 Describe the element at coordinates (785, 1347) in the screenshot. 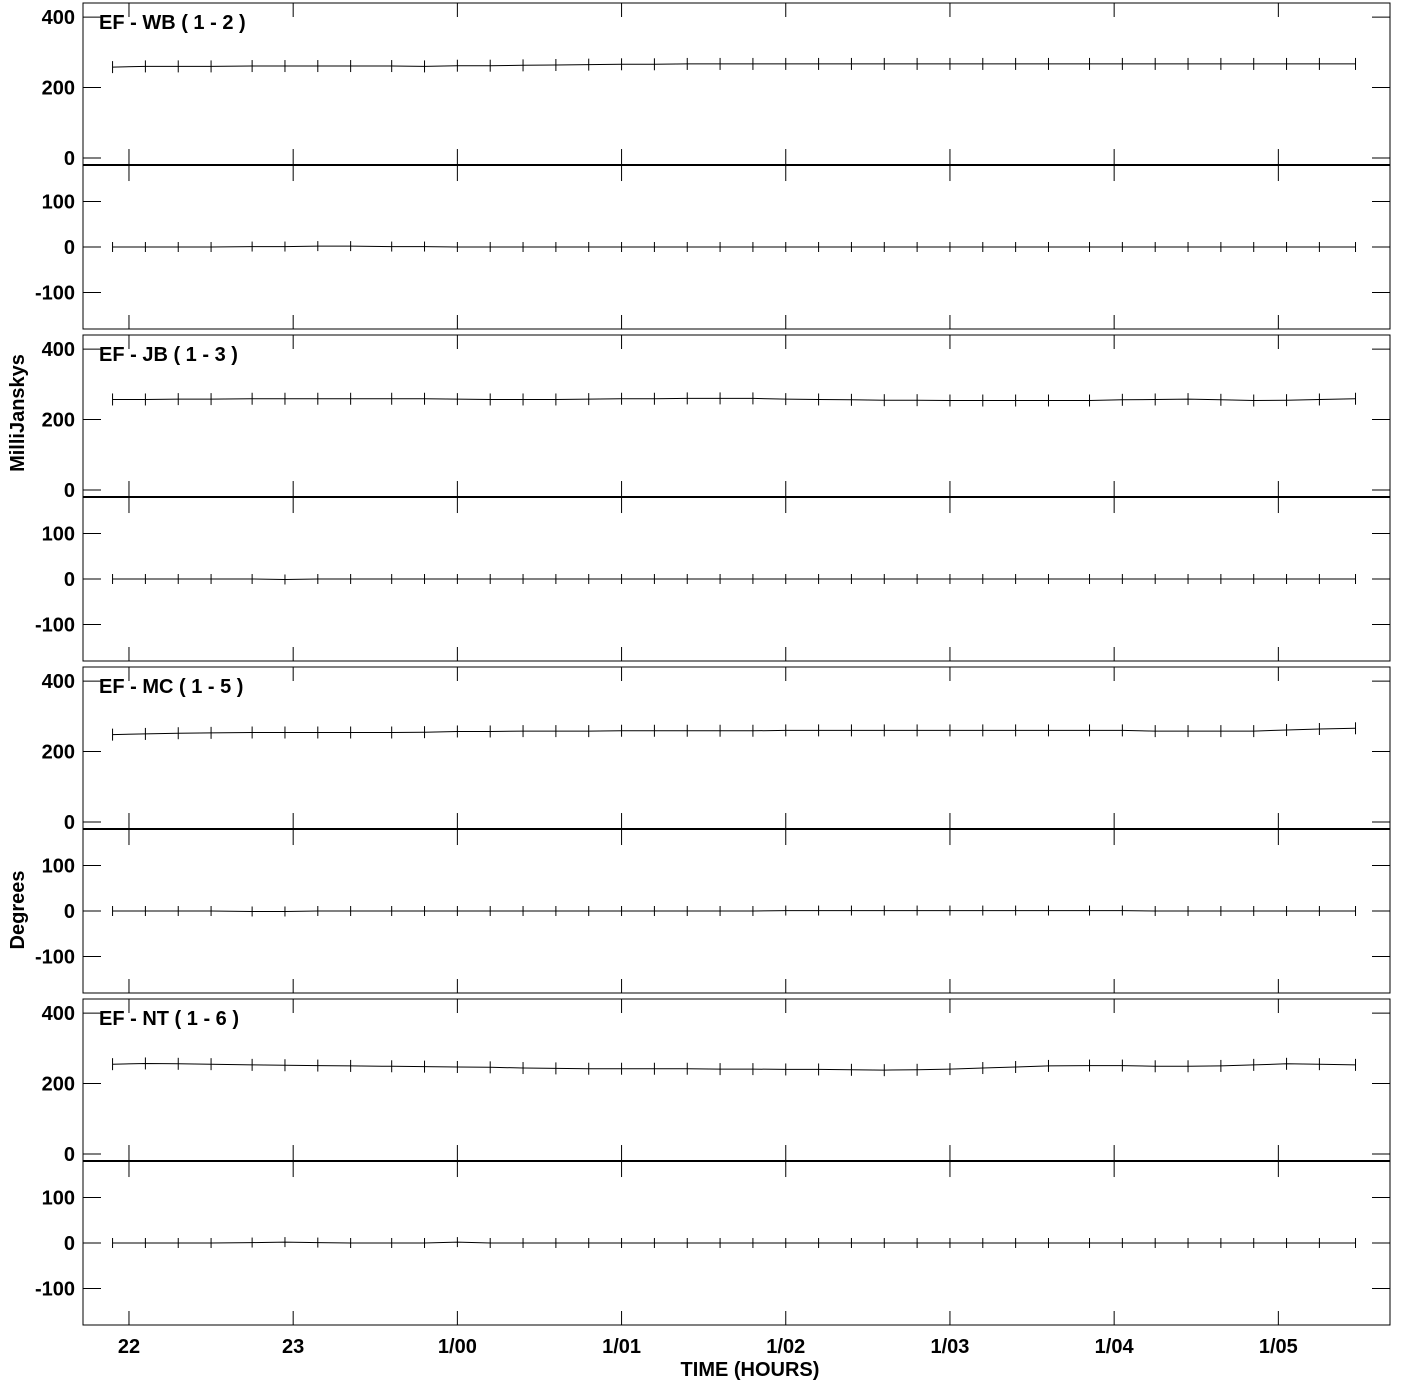

I see `x-tick-label: 1/02` at that location.